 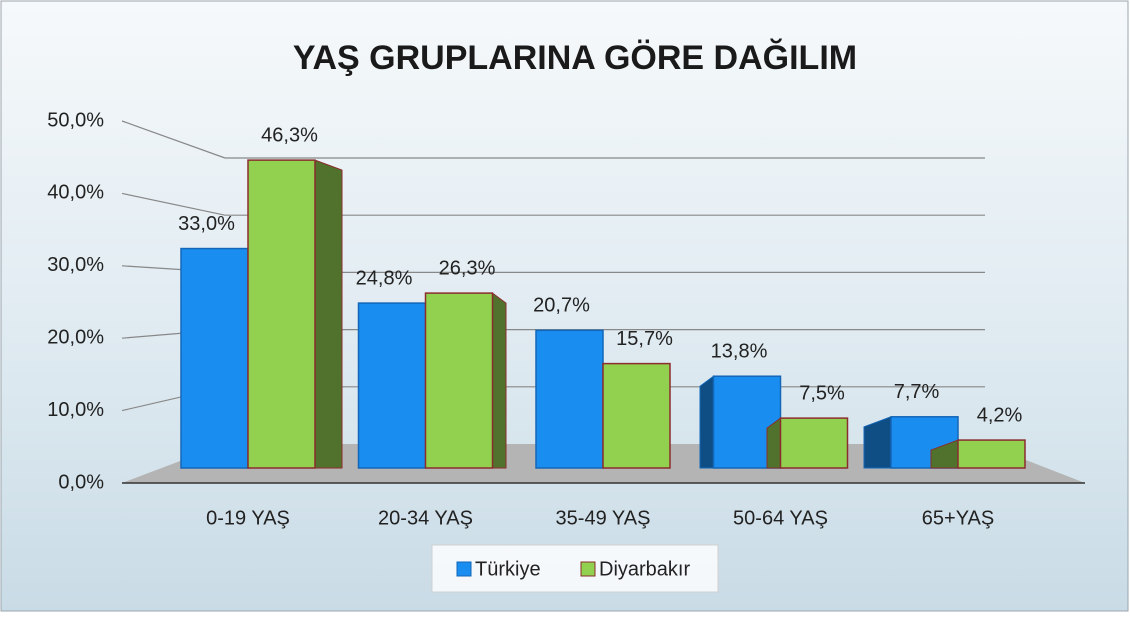 I want to click on y-tick-label: 0,0%, so click(x=81, y=482).